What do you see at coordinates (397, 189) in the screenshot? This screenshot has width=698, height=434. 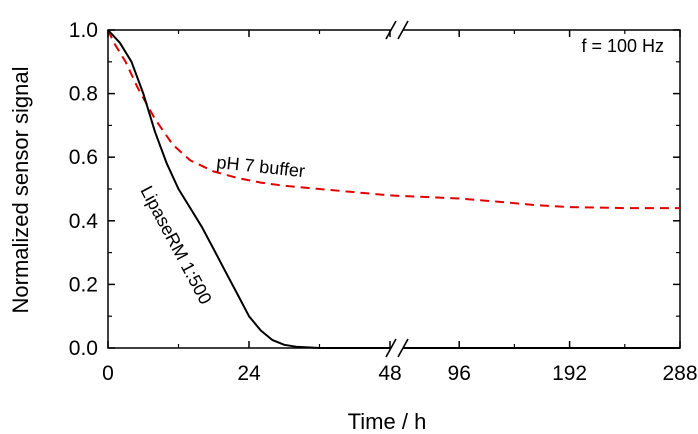 I see `x-axis-break` at bounding box center [397, 189].